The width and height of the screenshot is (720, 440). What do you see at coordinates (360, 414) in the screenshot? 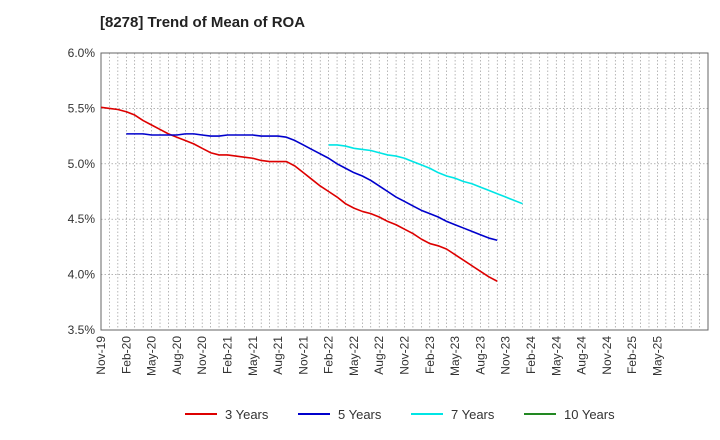
I see `legend-label: 5 Years` at bounding box center [360, 414].